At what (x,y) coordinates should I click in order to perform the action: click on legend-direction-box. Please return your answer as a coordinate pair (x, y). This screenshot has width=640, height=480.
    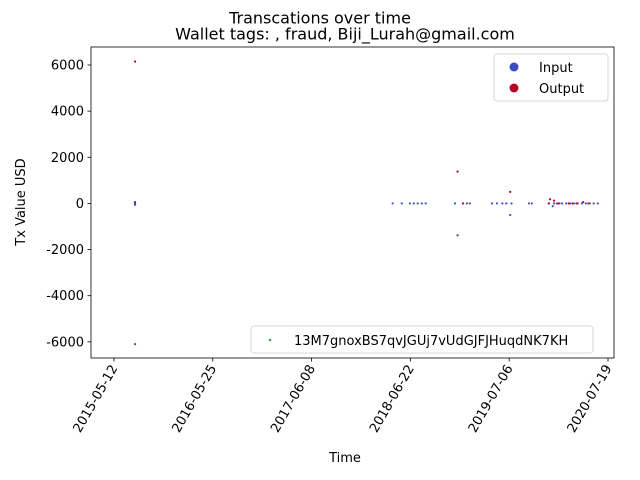
    Looking at the image, I should click on (551, 77).